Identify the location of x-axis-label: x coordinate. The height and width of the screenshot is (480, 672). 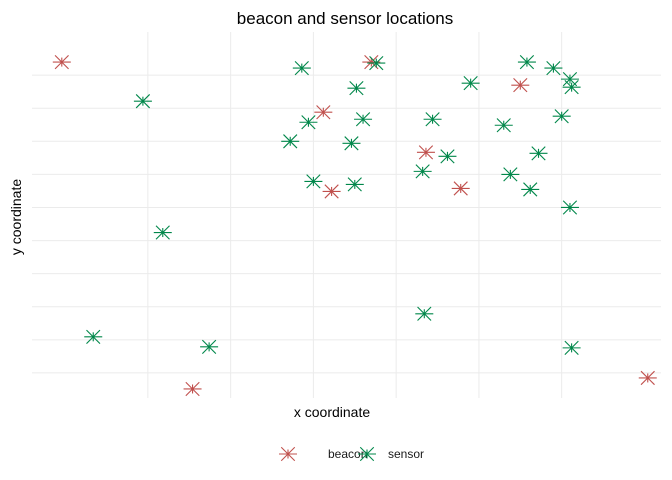
(332, 412).